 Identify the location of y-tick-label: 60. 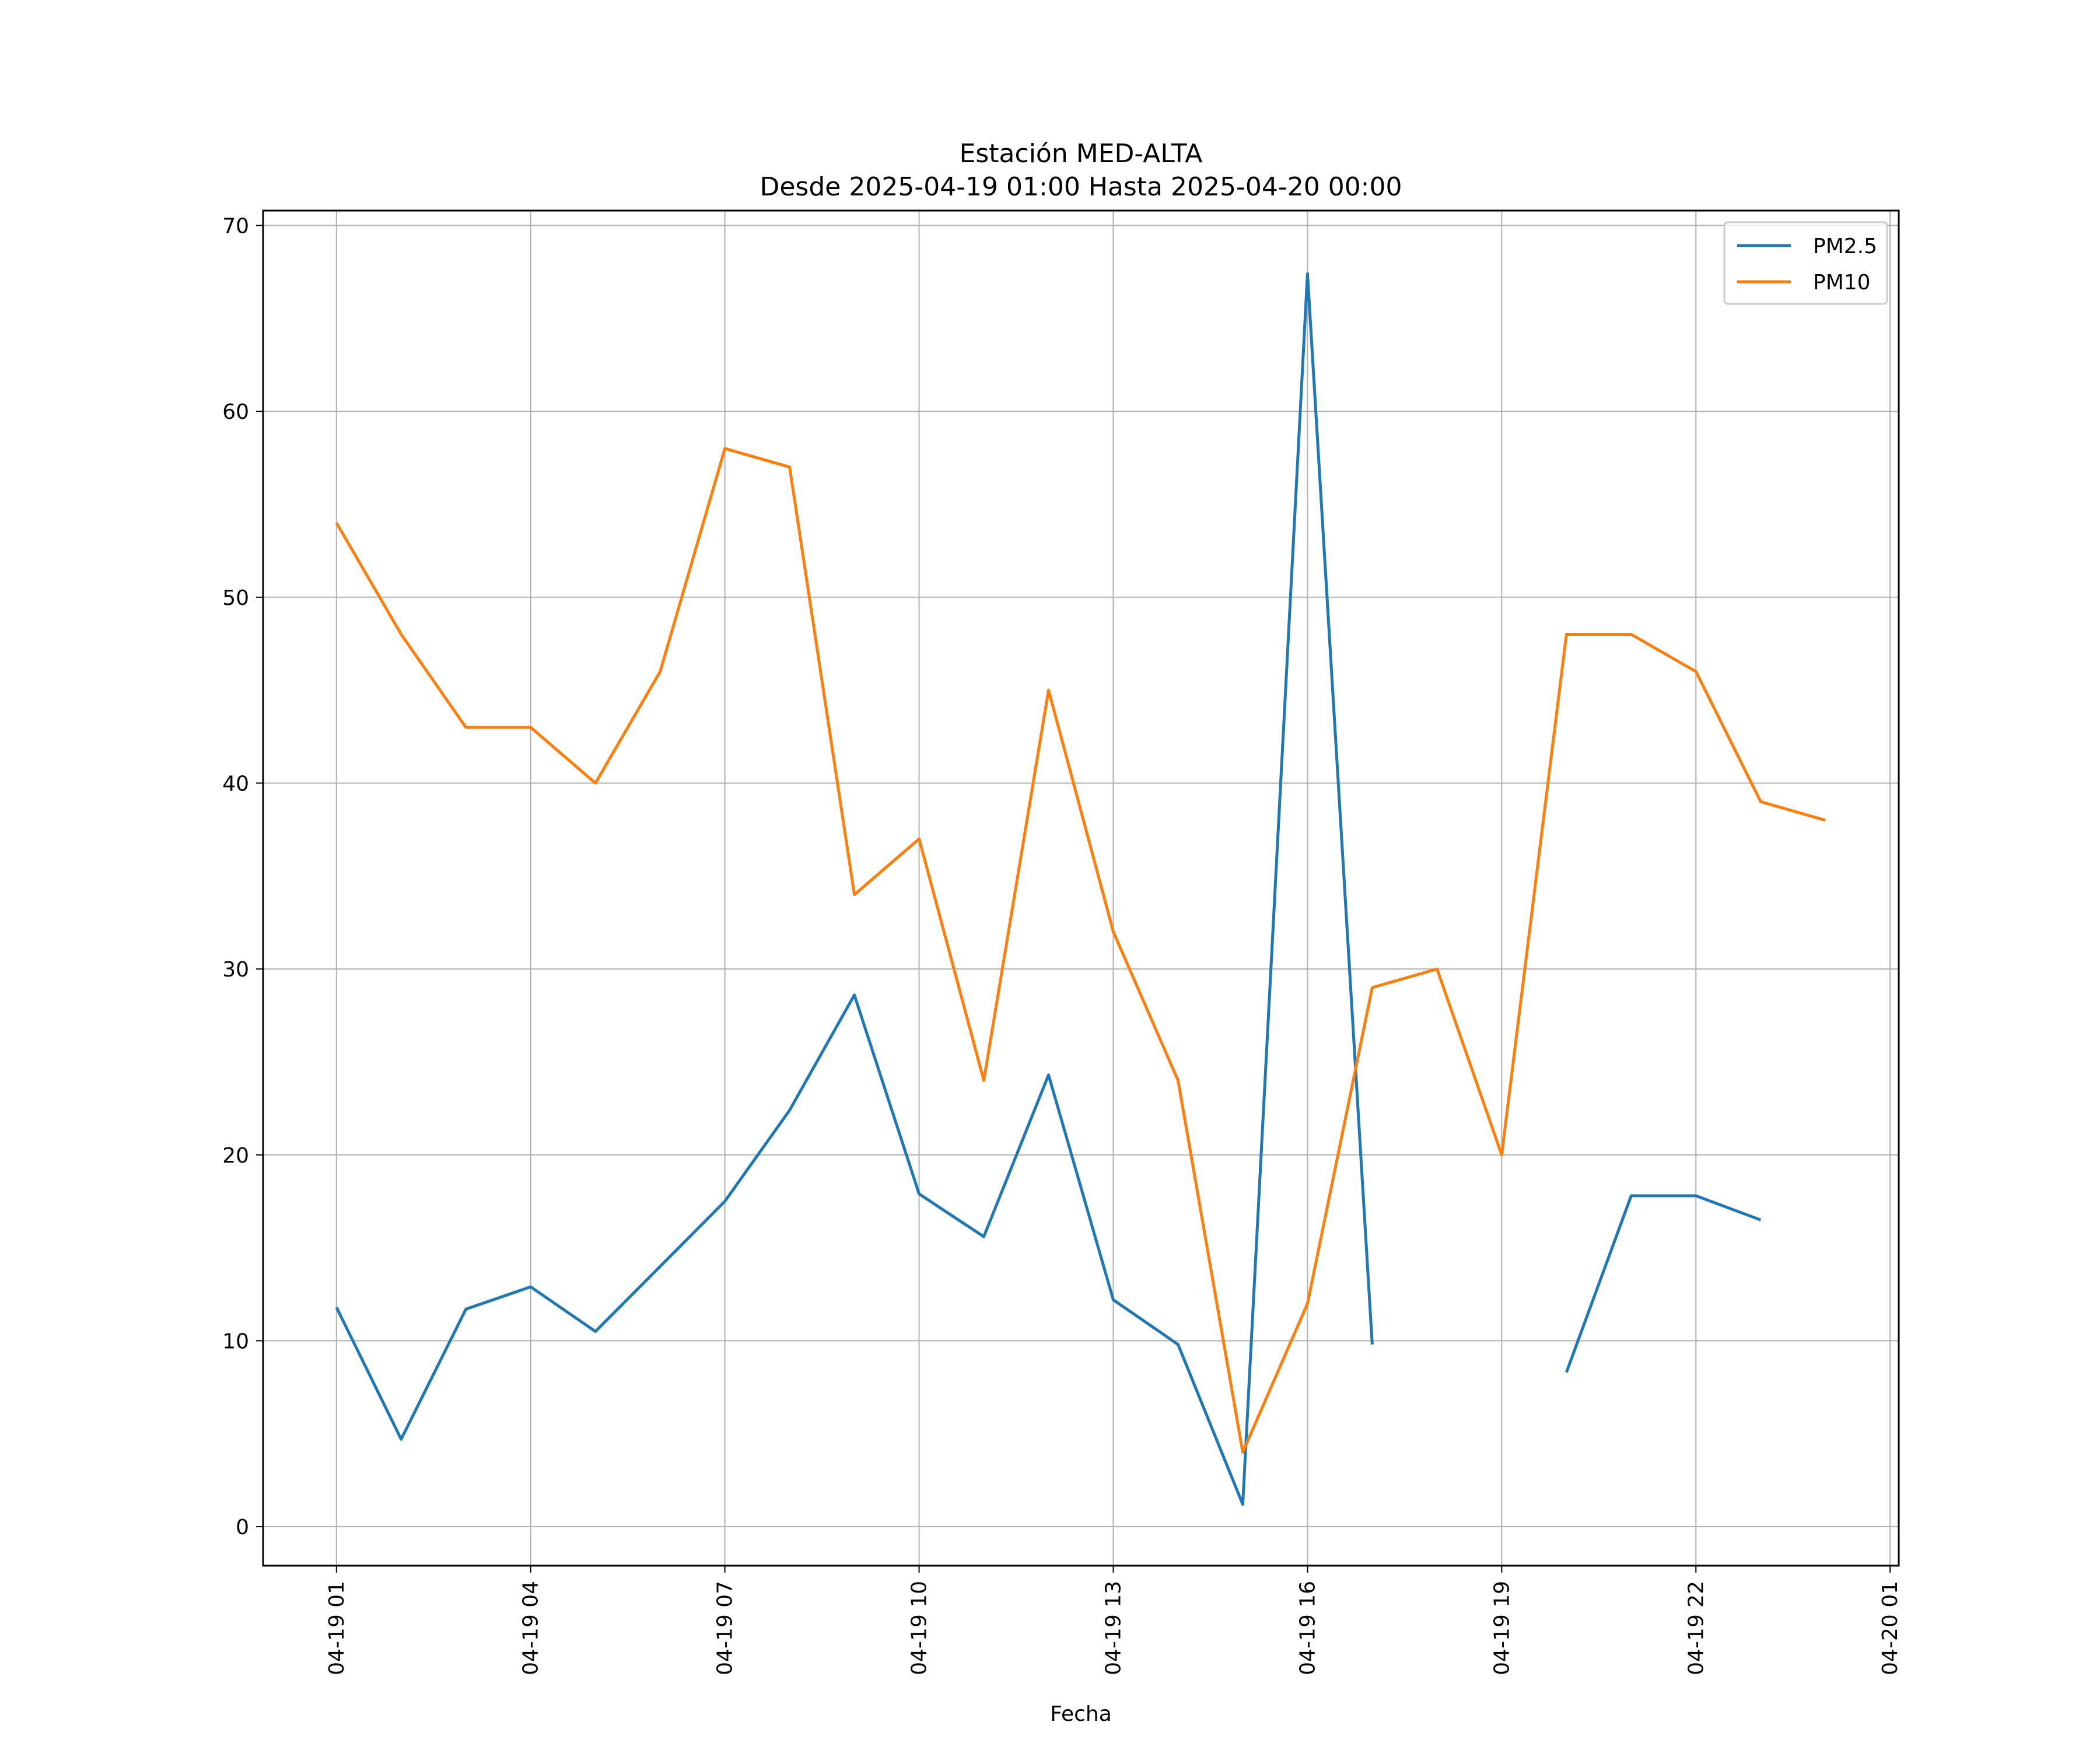
(235, 412).